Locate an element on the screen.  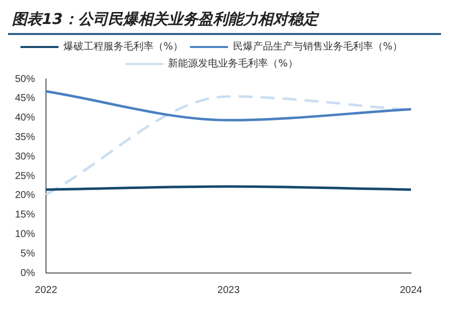
x-tick-label: 2024 is located at coordinates (411, 290).